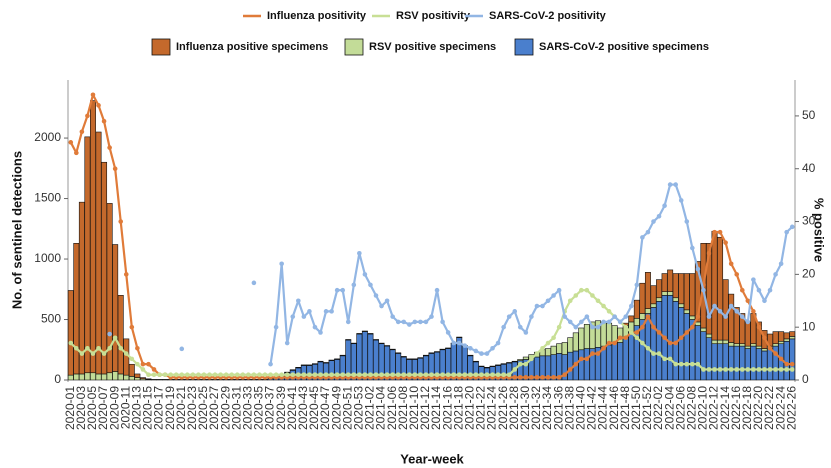  Describe the element at coordinates (769, 408) in the screenshot. I see `x-tick-label: 2022-22` at that location.